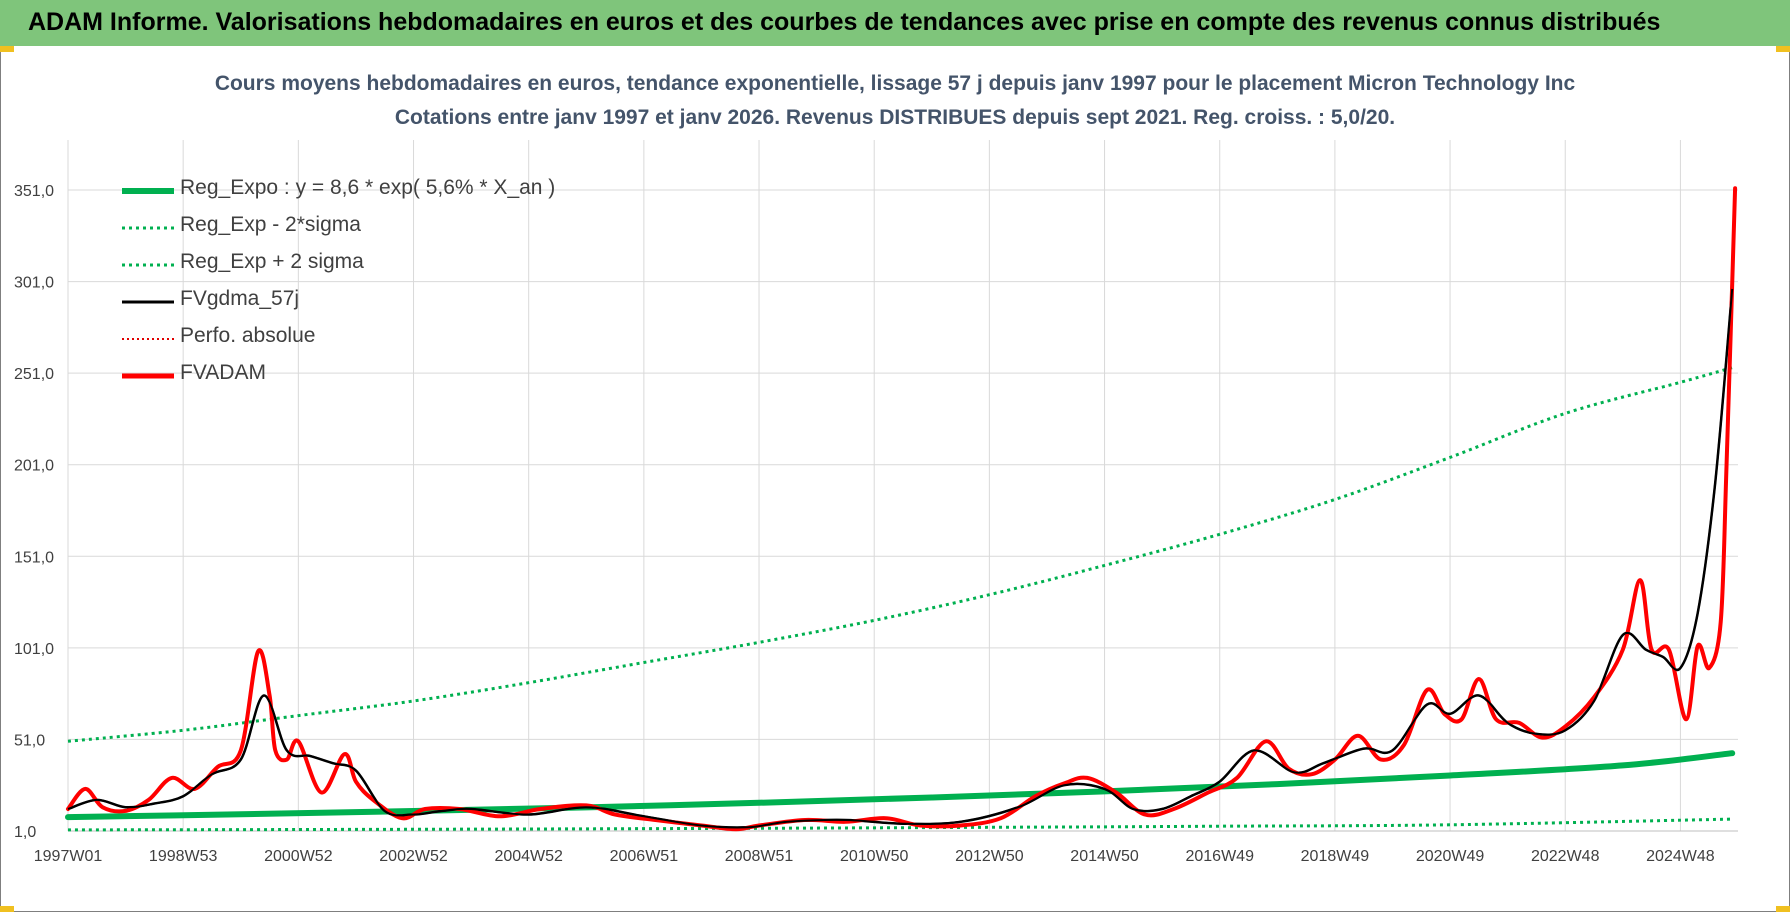 The height and width of the screenshot is (912, 1790). I want to click on y-tick-label: 51,0, so click(29, 740).